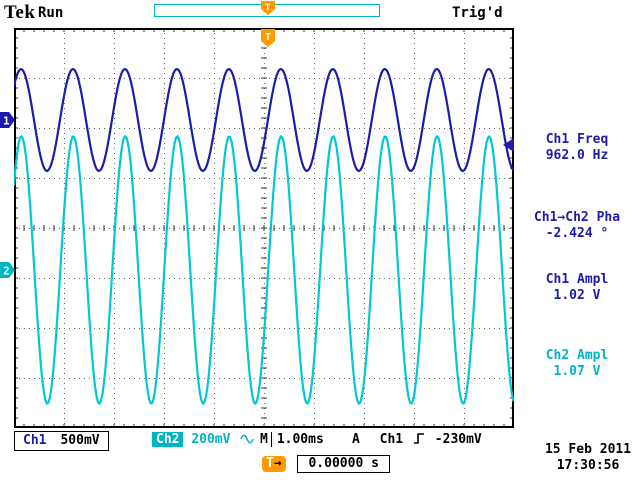  What do you see at coordinates (477, 13) in the screenshot?
I see `trigger-status: Trig'd` at bounding box center [477, 13].